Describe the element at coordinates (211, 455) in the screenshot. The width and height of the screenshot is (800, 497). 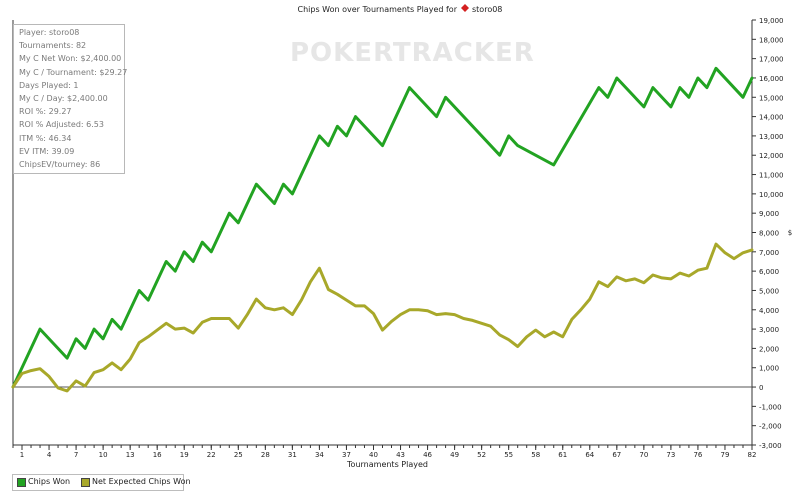
I see `x-tick-label: 22` at that location.